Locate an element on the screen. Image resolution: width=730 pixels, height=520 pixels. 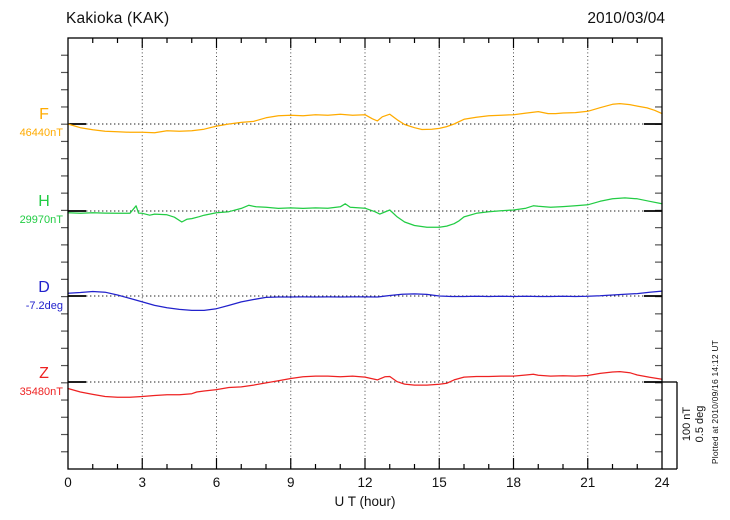
x-tick-label-3: 3 is located at coordinates (142, 482).